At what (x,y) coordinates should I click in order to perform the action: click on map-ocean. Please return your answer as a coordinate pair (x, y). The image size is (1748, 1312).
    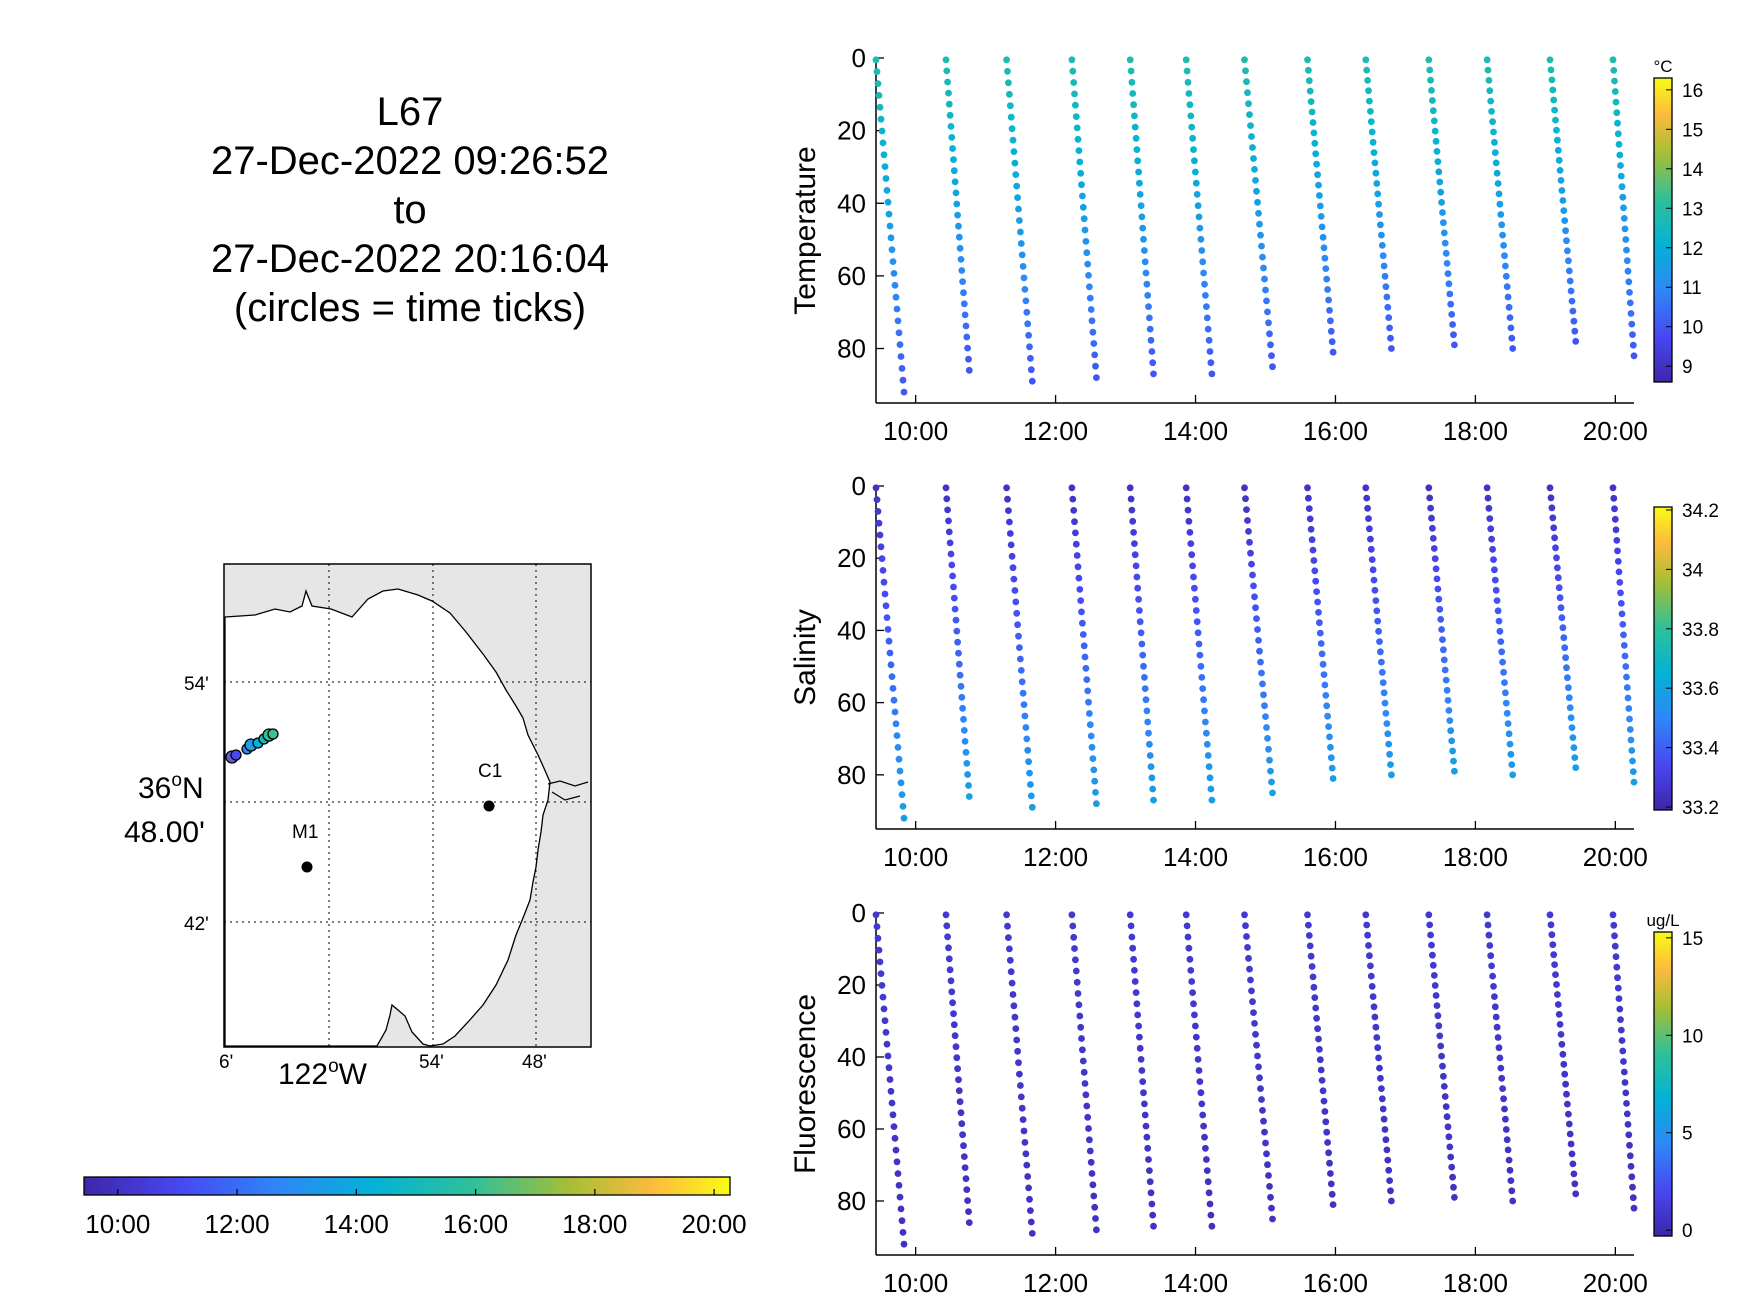
    Looking at the image, I should click on (387, 817).